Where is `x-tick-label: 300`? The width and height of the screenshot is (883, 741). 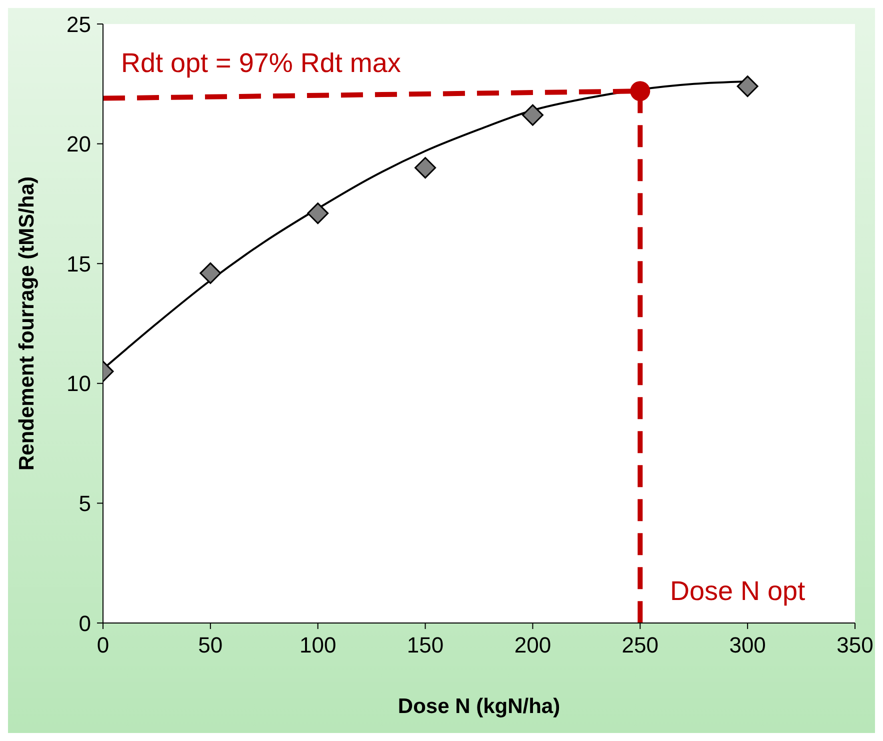 x-tick-label: 300 is located at coordinates (747, 645).